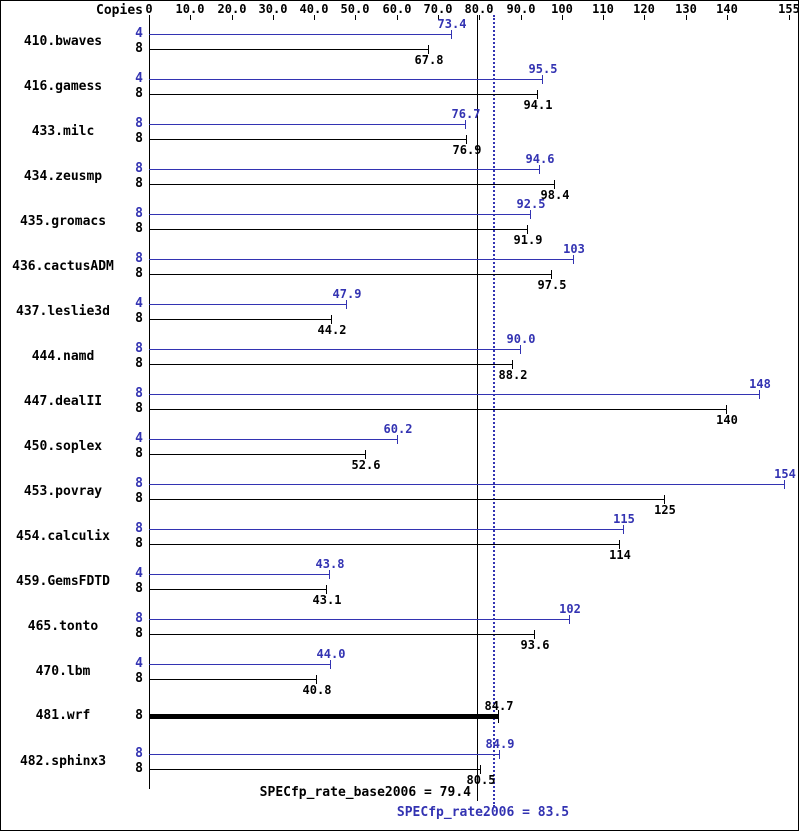 Image resolution: width=799 pixels, height=831 pixels. I want to click on base-value-label: 91.9, so click(528, 240).